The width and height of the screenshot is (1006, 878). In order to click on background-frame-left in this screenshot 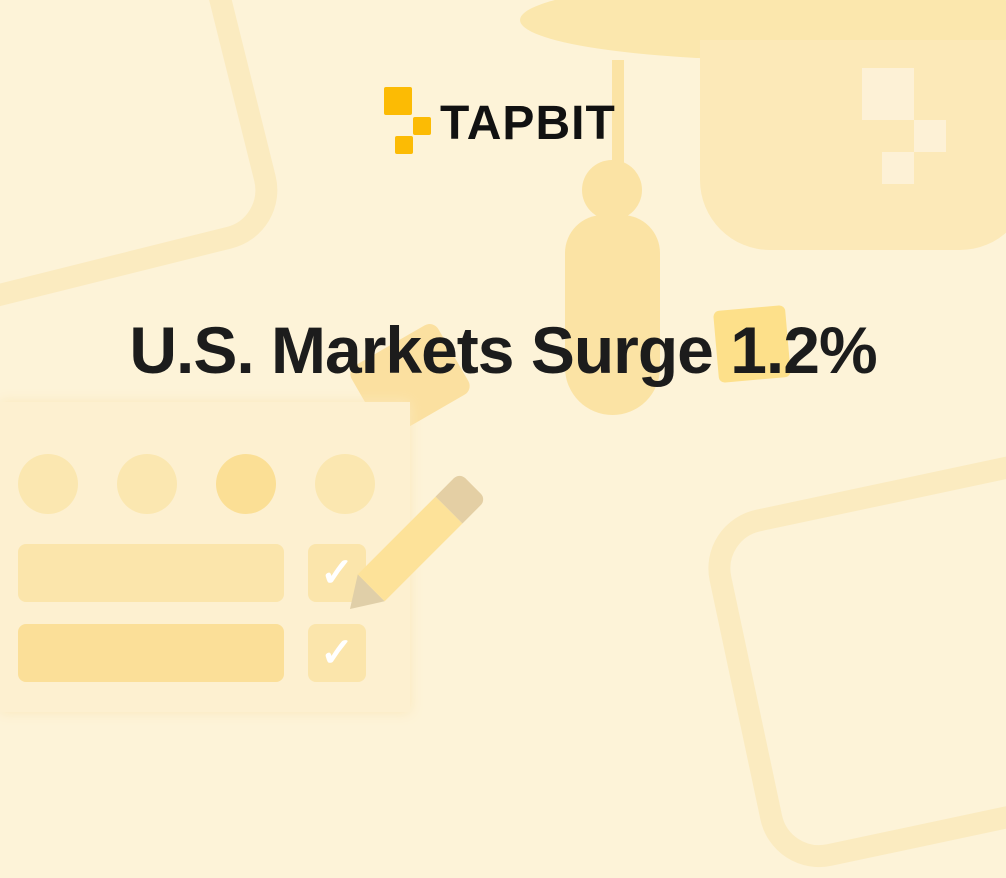, I will do `click(145, 172)`.